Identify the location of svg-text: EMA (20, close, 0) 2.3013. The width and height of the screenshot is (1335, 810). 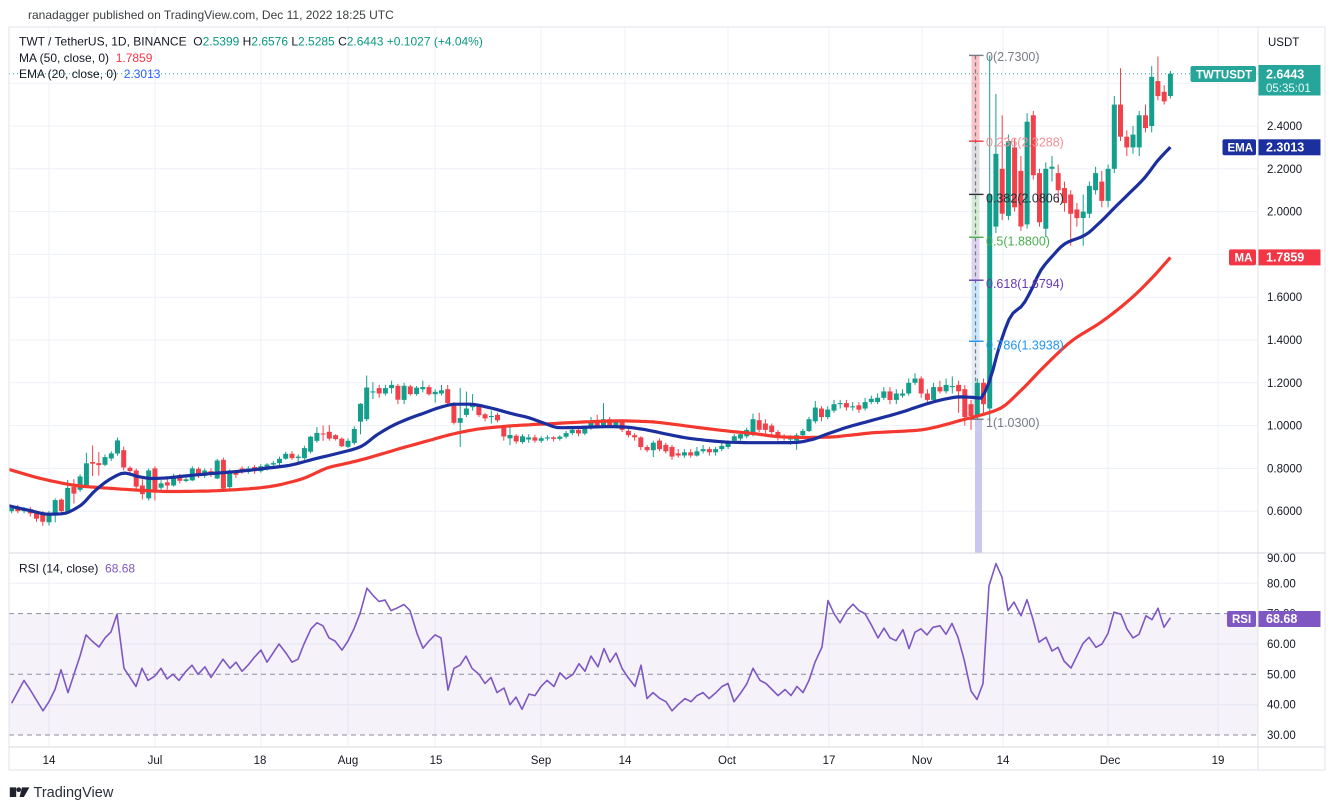
(90, 74).